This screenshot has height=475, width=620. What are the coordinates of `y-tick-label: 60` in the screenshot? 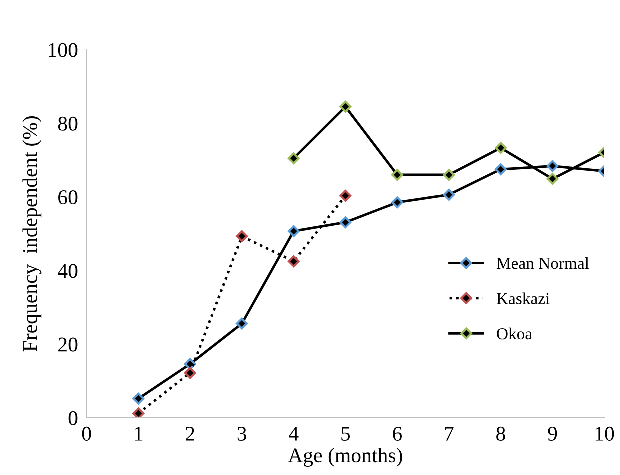 It's located at (68, 197).